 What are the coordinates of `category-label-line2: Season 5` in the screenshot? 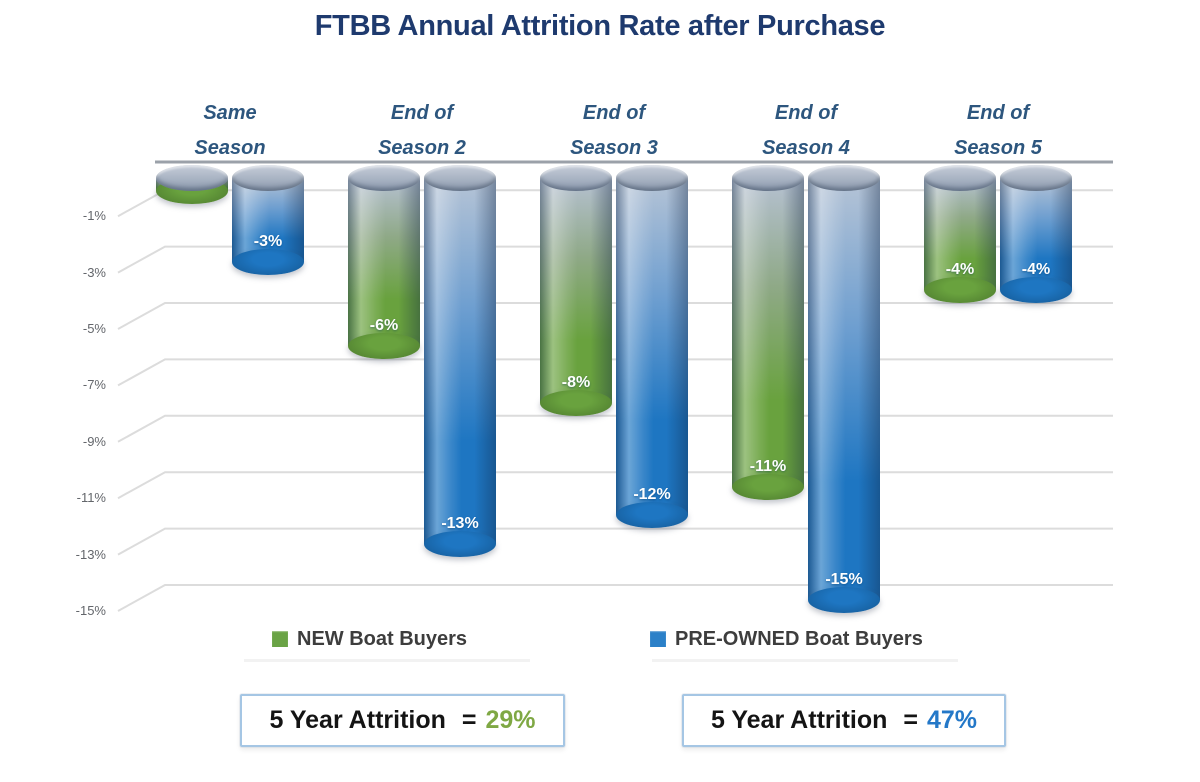 It's located at (998, 148).